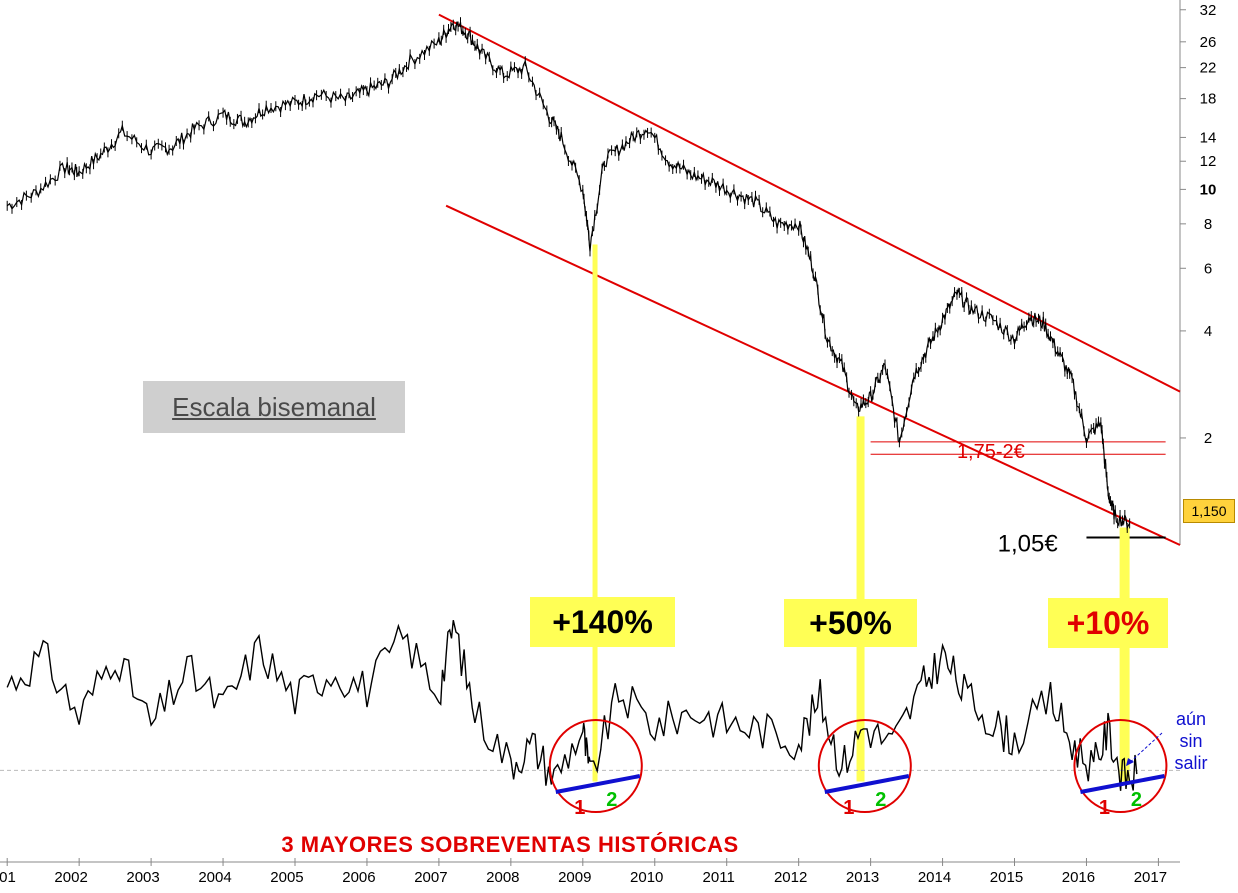 This screenshot has width=1238, height=893. Describe the element at coordinates (1208, 99) in the screenshot. I see `price-tick-label: 18` at that location.